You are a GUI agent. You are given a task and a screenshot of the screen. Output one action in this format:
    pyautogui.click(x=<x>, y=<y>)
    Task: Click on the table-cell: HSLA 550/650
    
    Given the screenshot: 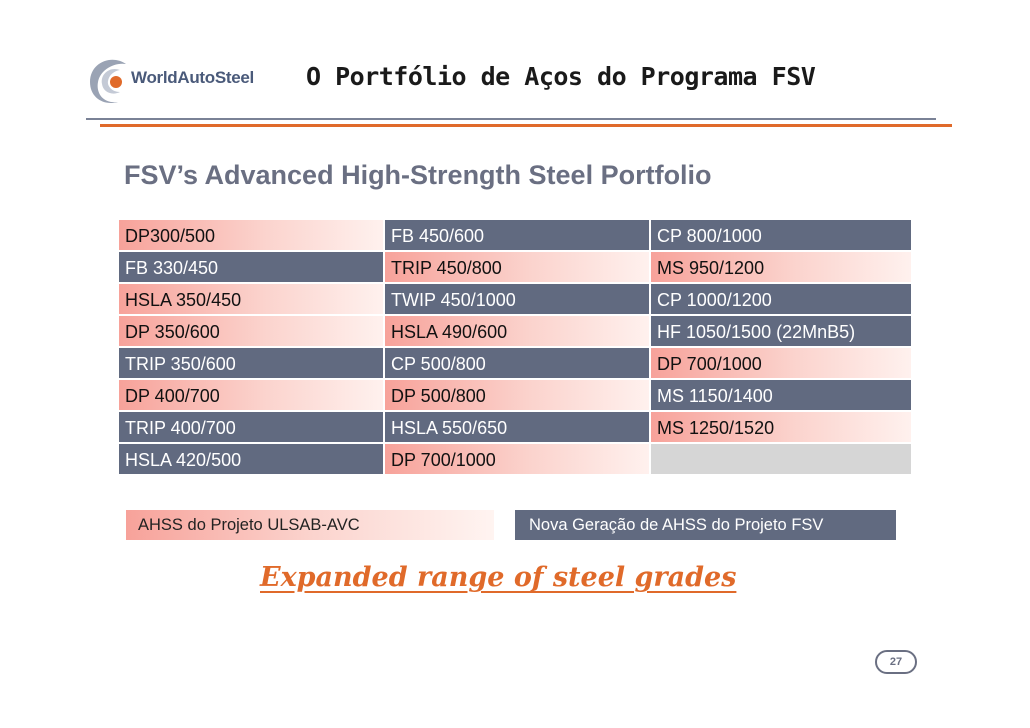 What is the action you would take?
    pyautogui.click(x=518, y=428)
    